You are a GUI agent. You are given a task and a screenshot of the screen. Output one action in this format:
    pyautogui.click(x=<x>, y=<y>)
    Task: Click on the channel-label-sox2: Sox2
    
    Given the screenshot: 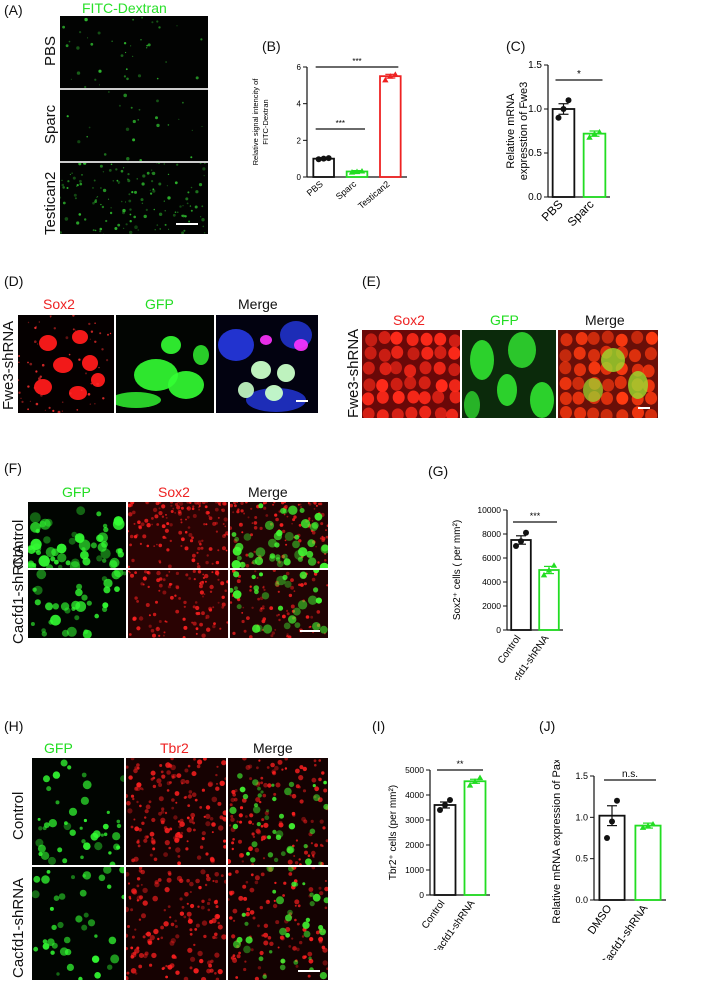 What is the action you would take?
    pyautogui.click(x=59, y=304)
    